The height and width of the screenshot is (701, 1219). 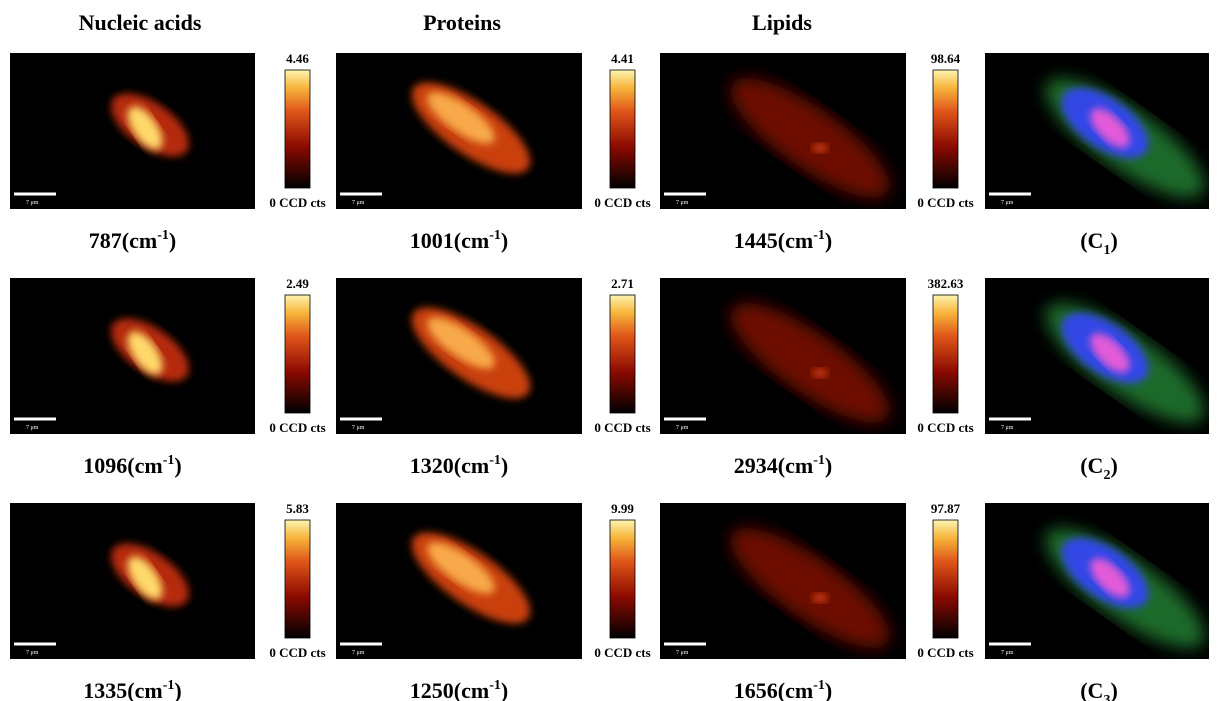 What do you see at coordinates (459, 240) in the screenshot?
I see `panel-caption: 1001(cm-1)` at bounding box center [459, 240].